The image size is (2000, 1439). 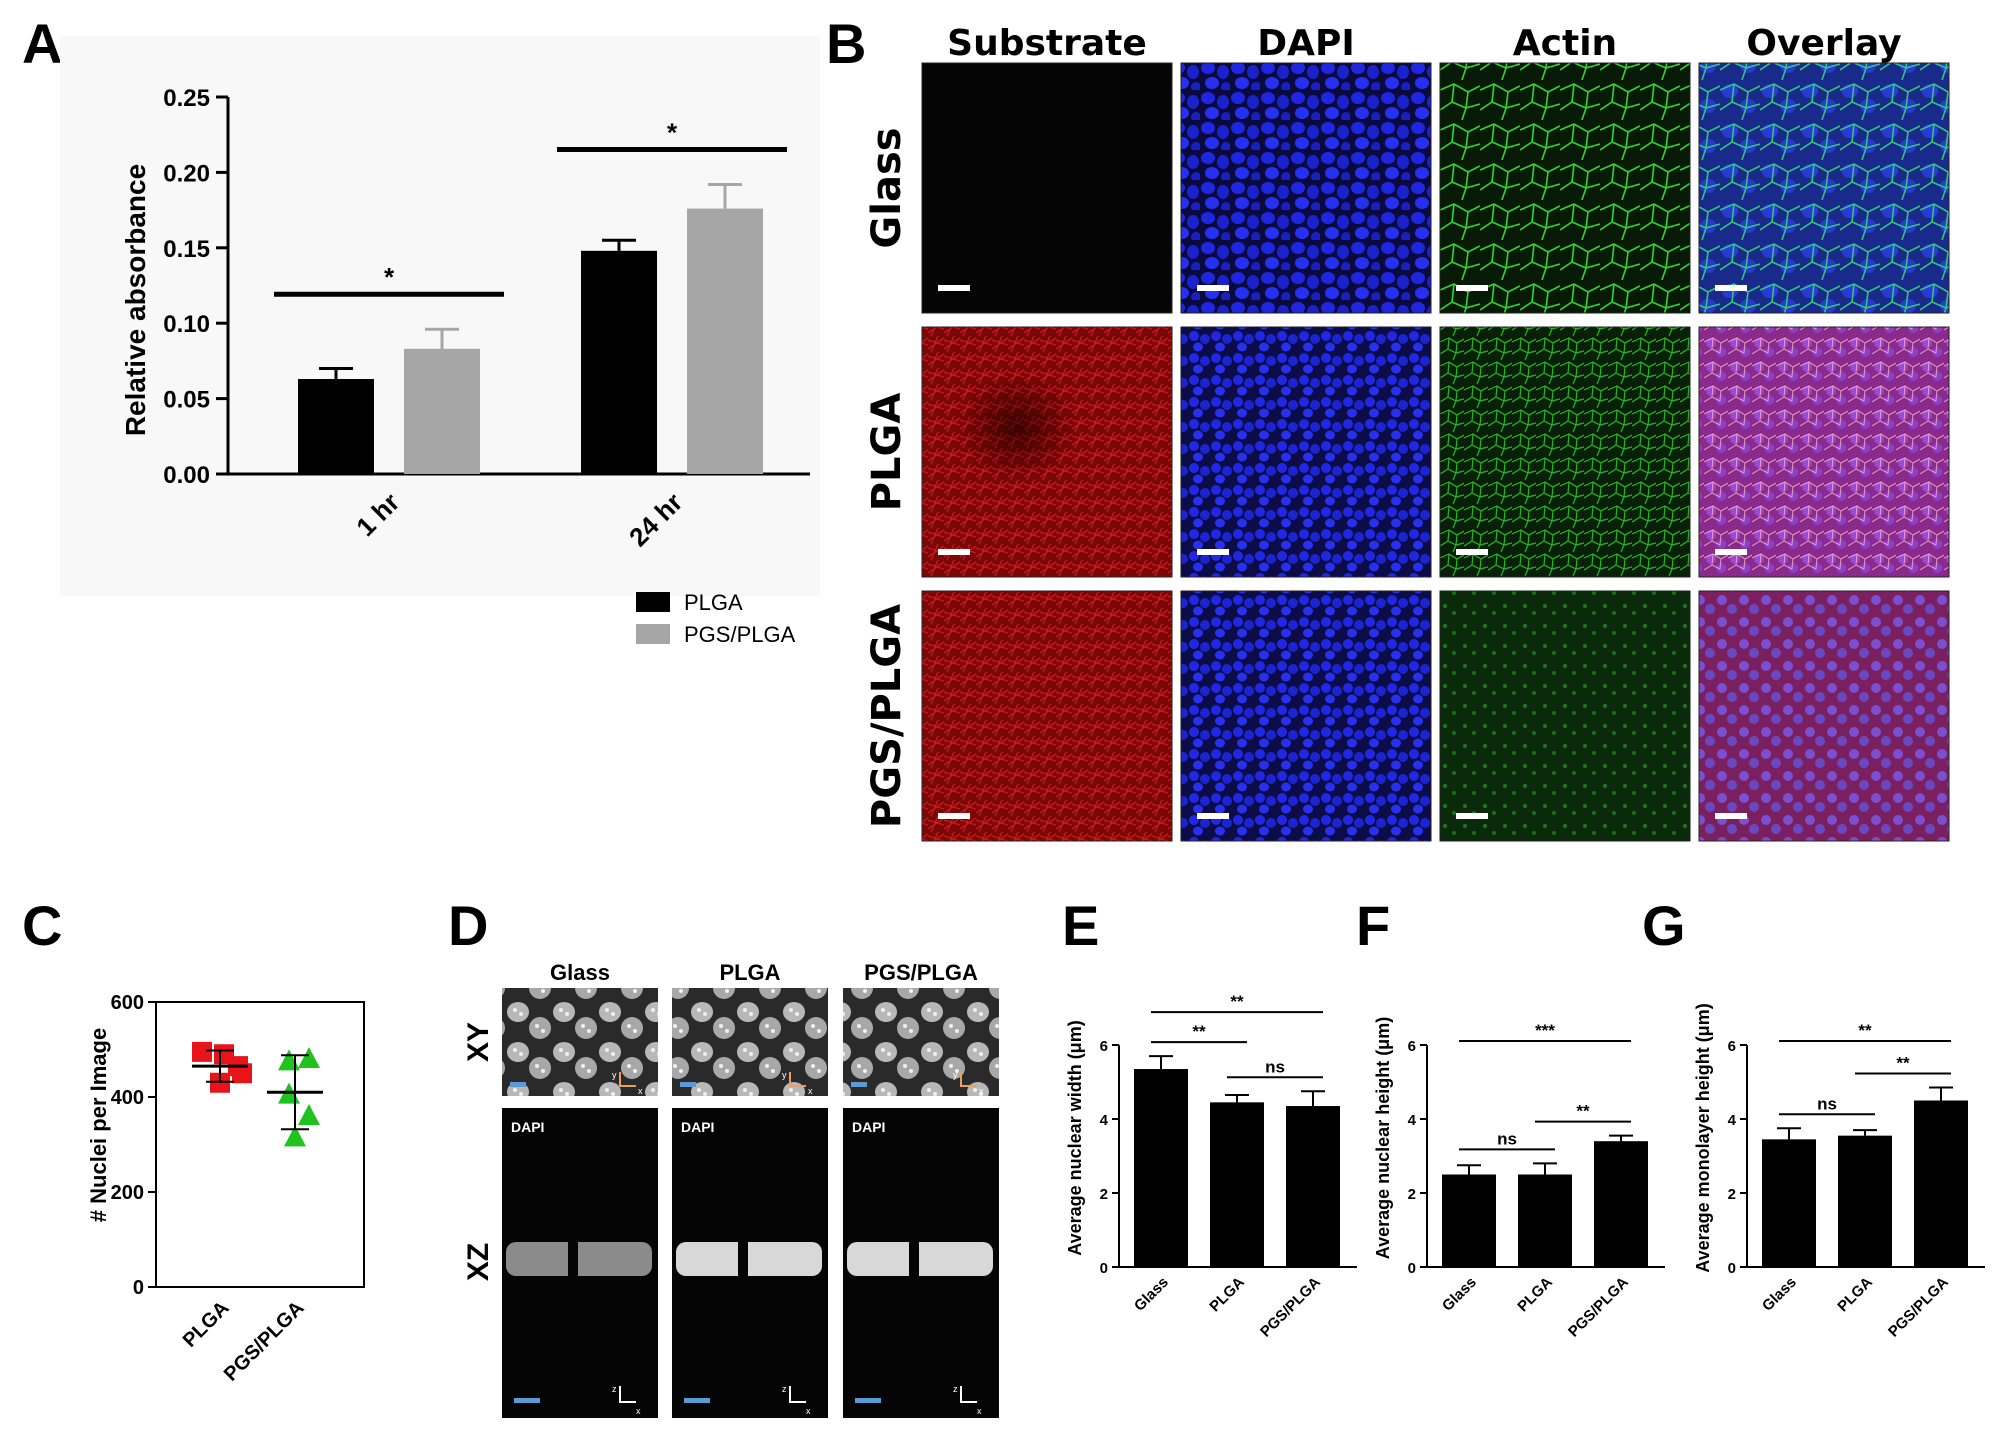 I want to click on panel-e-ylabel: Average nuclear width (μm), so click(x=1075, y=1137).